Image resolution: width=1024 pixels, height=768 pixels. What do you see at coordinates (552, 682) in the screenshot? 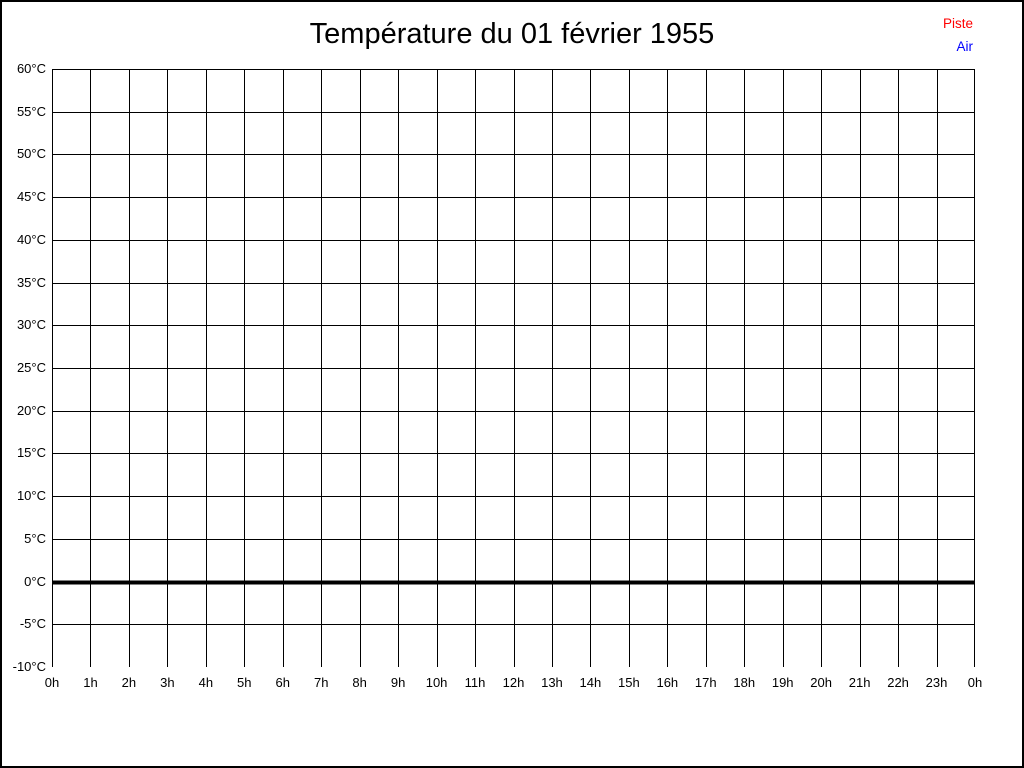
I see `x-tick-label: 13h` at bounding box center [552, 682].